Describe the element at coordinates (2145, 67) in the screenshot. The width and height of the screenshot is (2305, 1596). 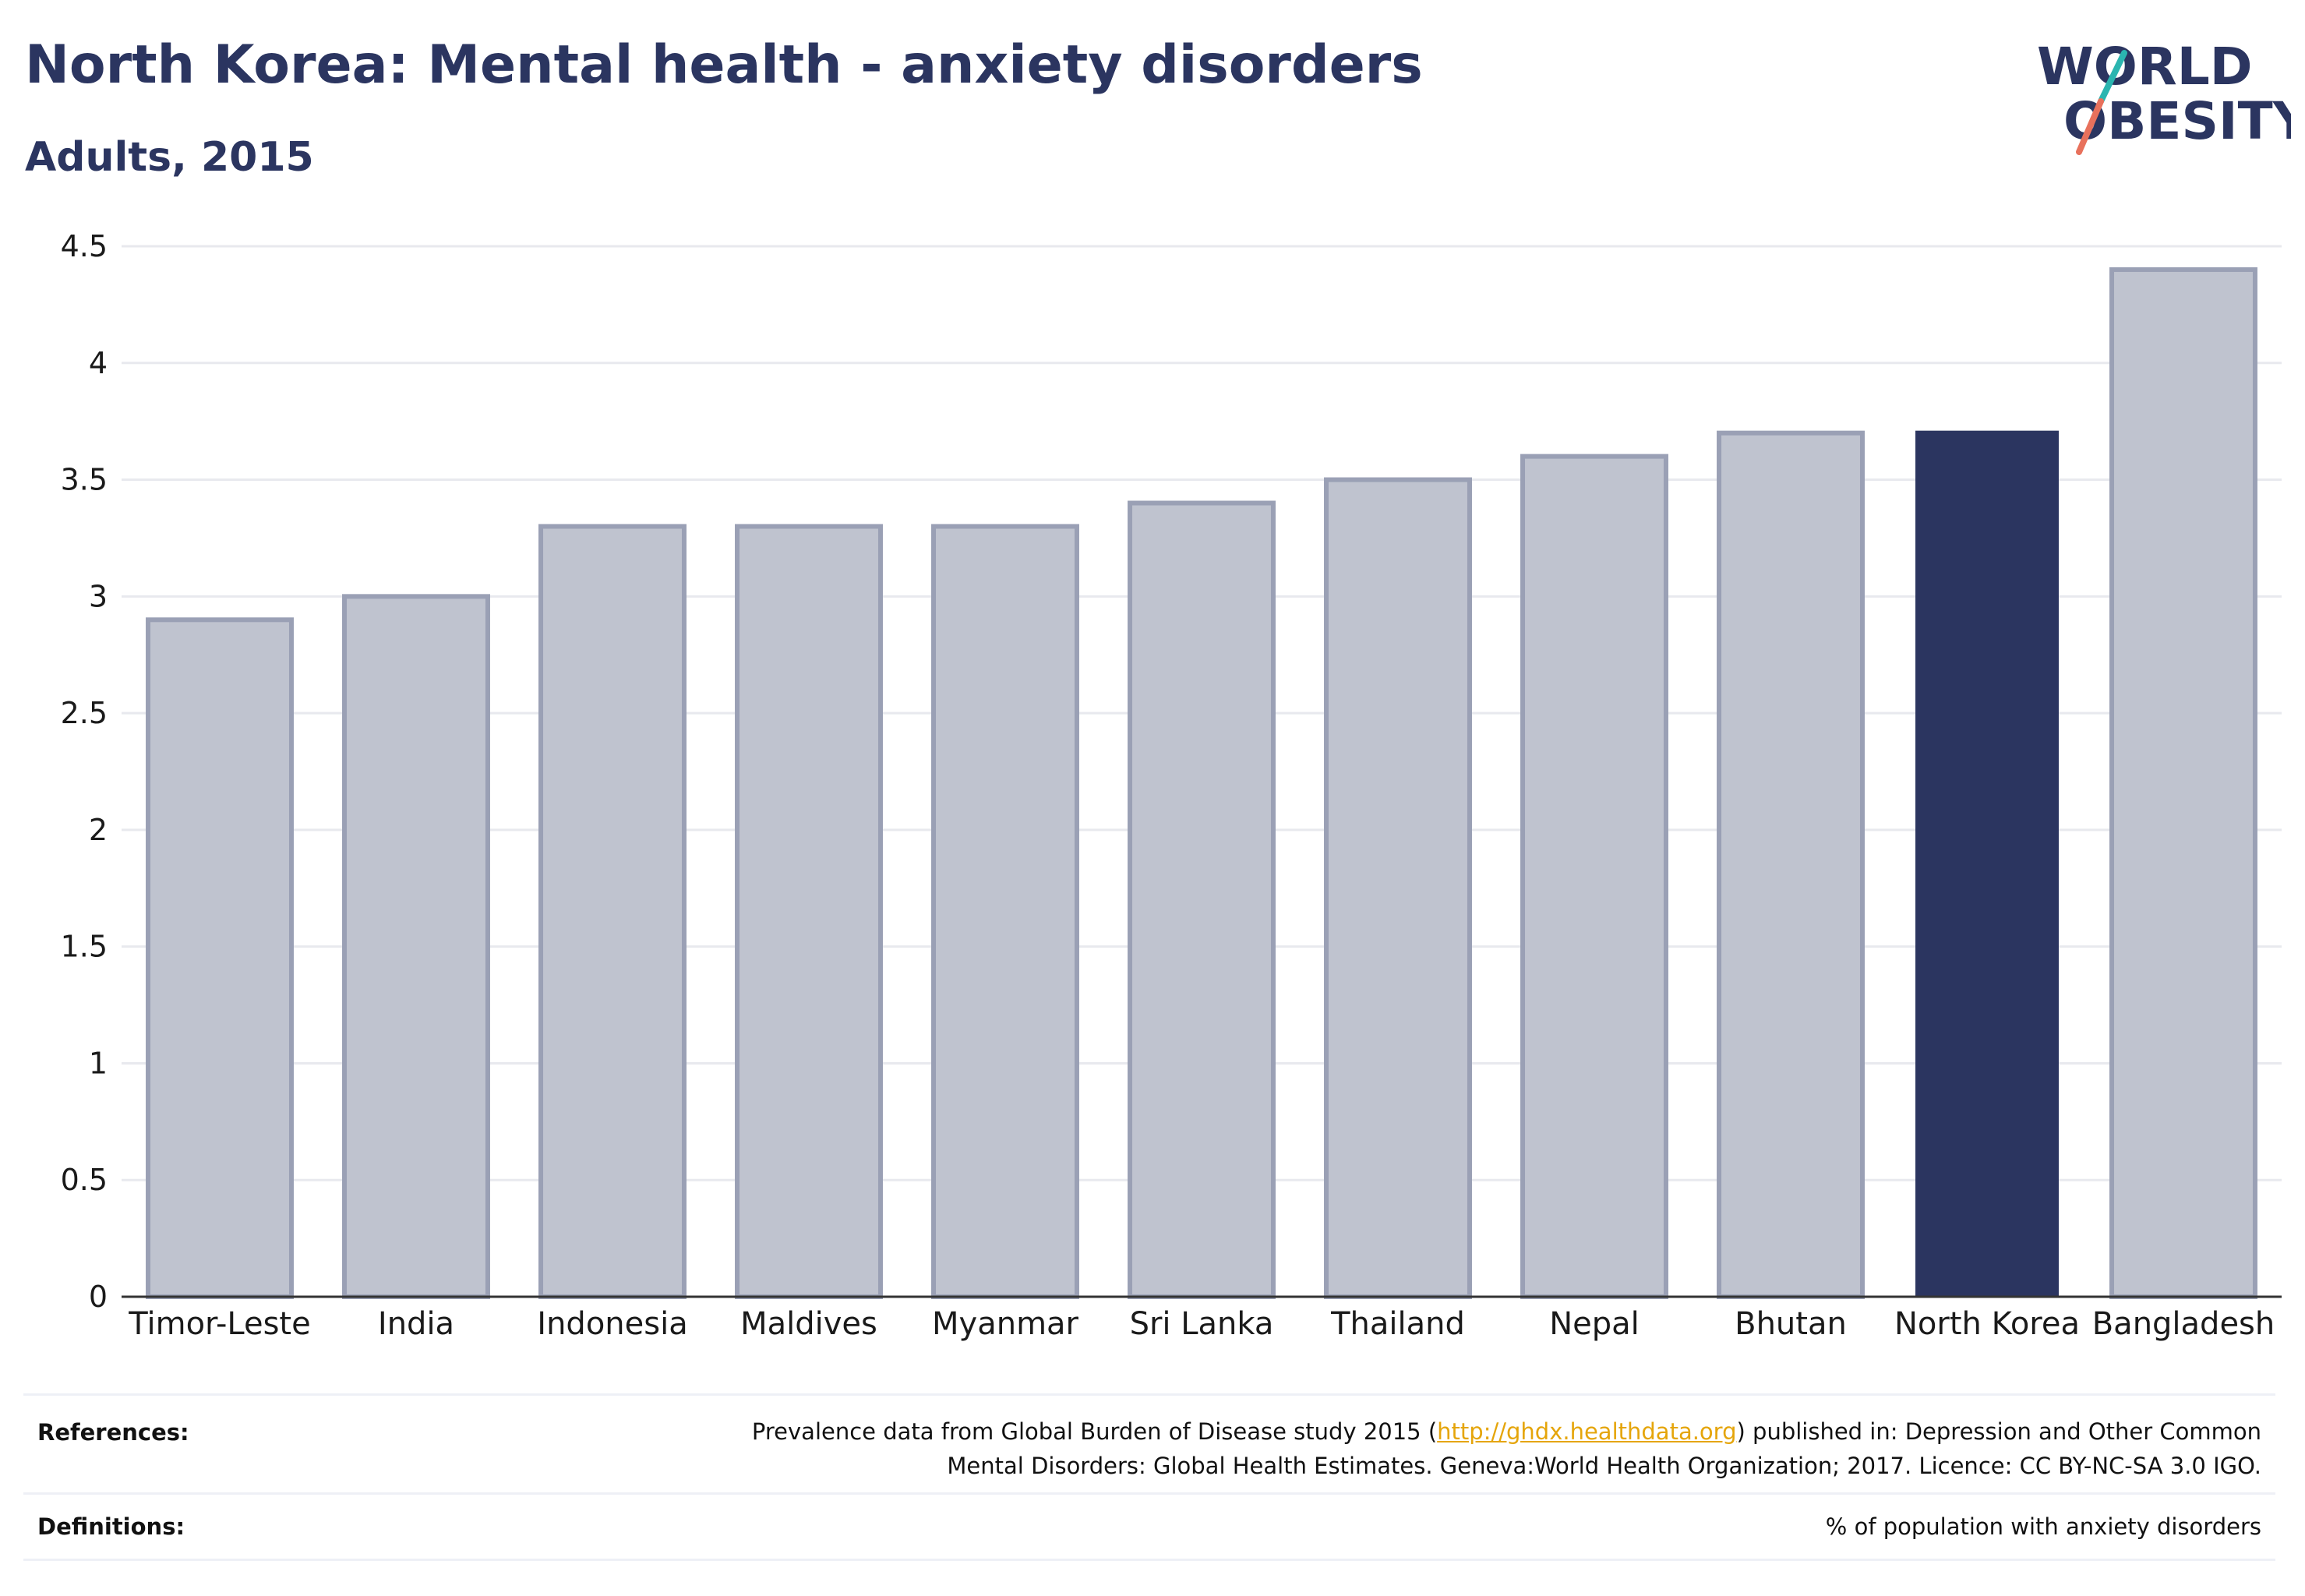
I see `logo-word-world: WORLD` at that location.